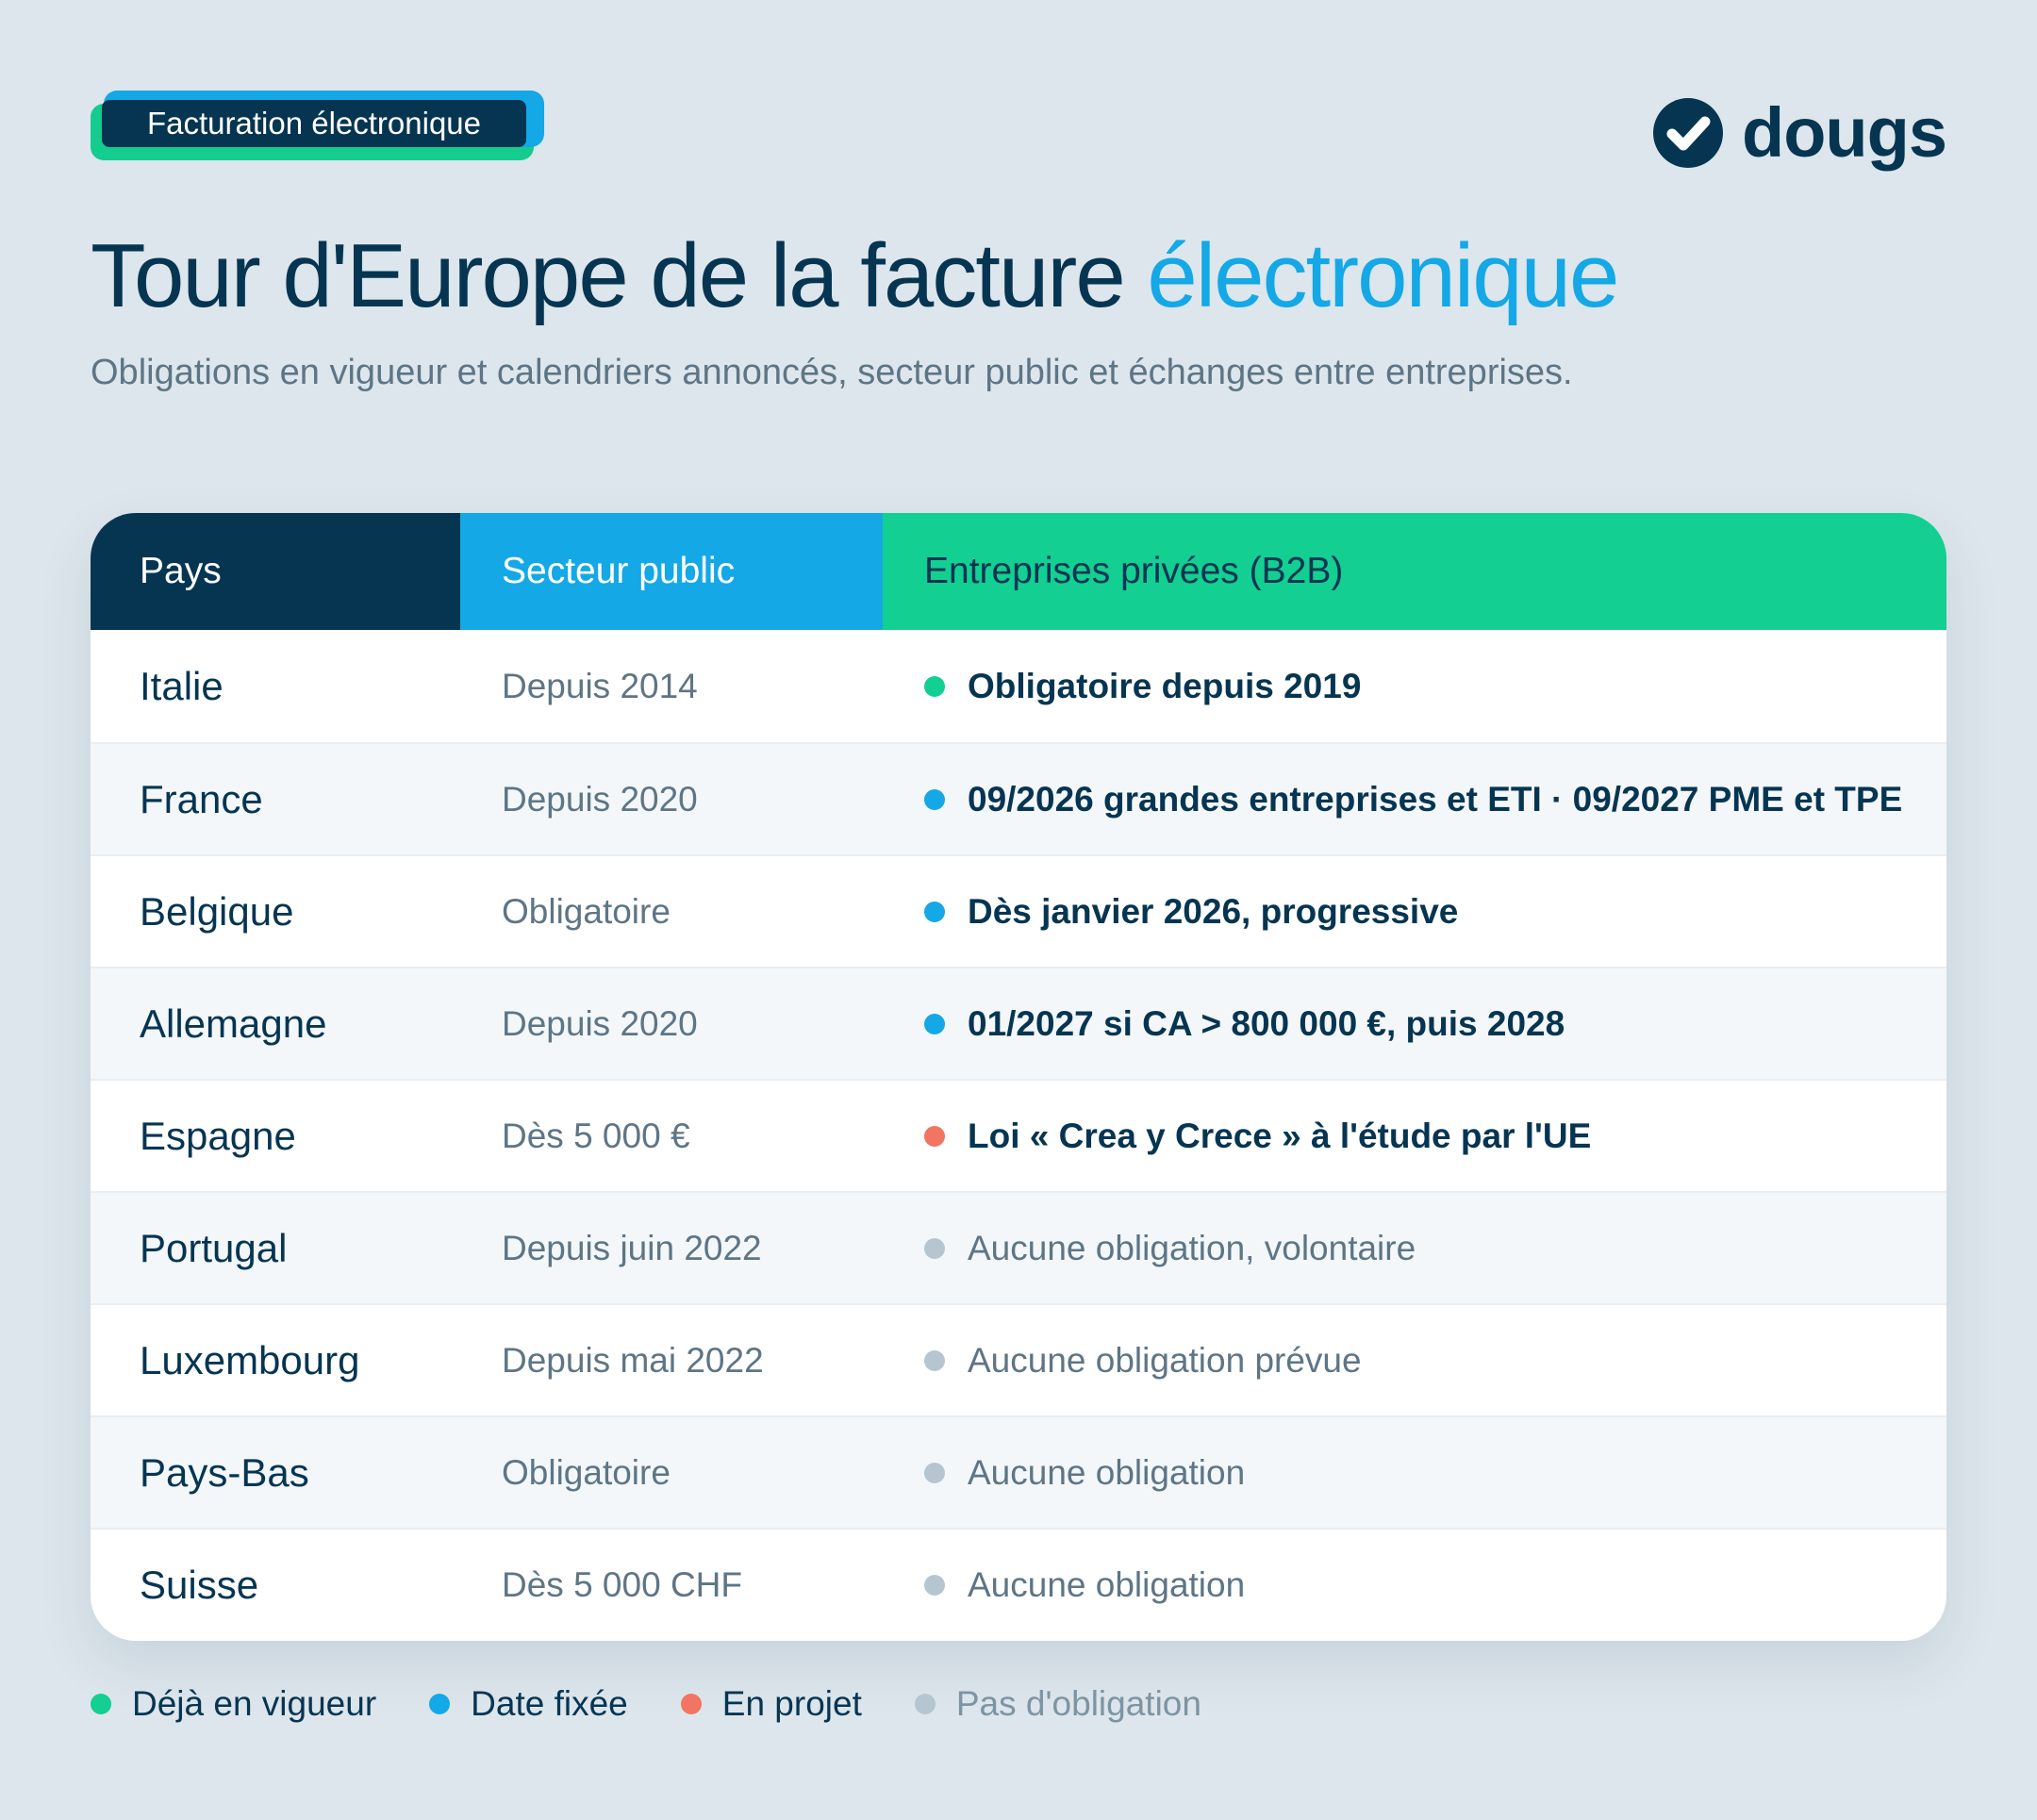  Describe the element at coordinates (1414, 1361) in the screenshot. I see `b2b-cell: Aucune obligation prévue` at that location.